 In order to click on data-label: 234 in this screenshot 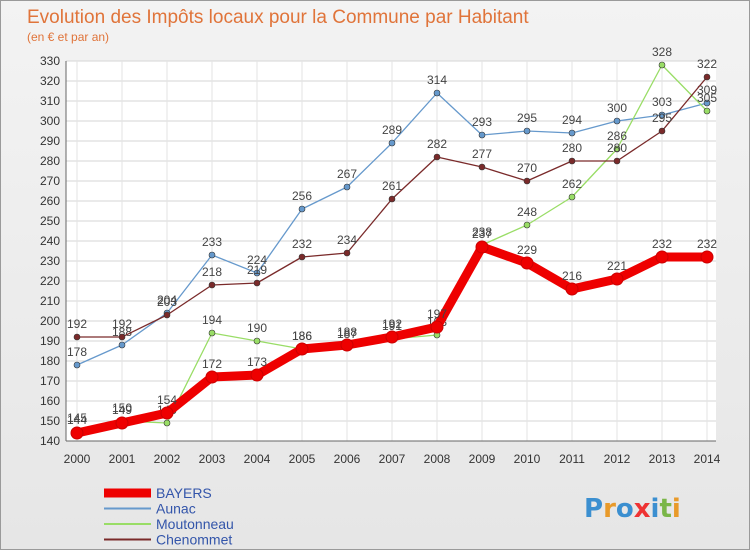, I will do `click(347, 240)`.